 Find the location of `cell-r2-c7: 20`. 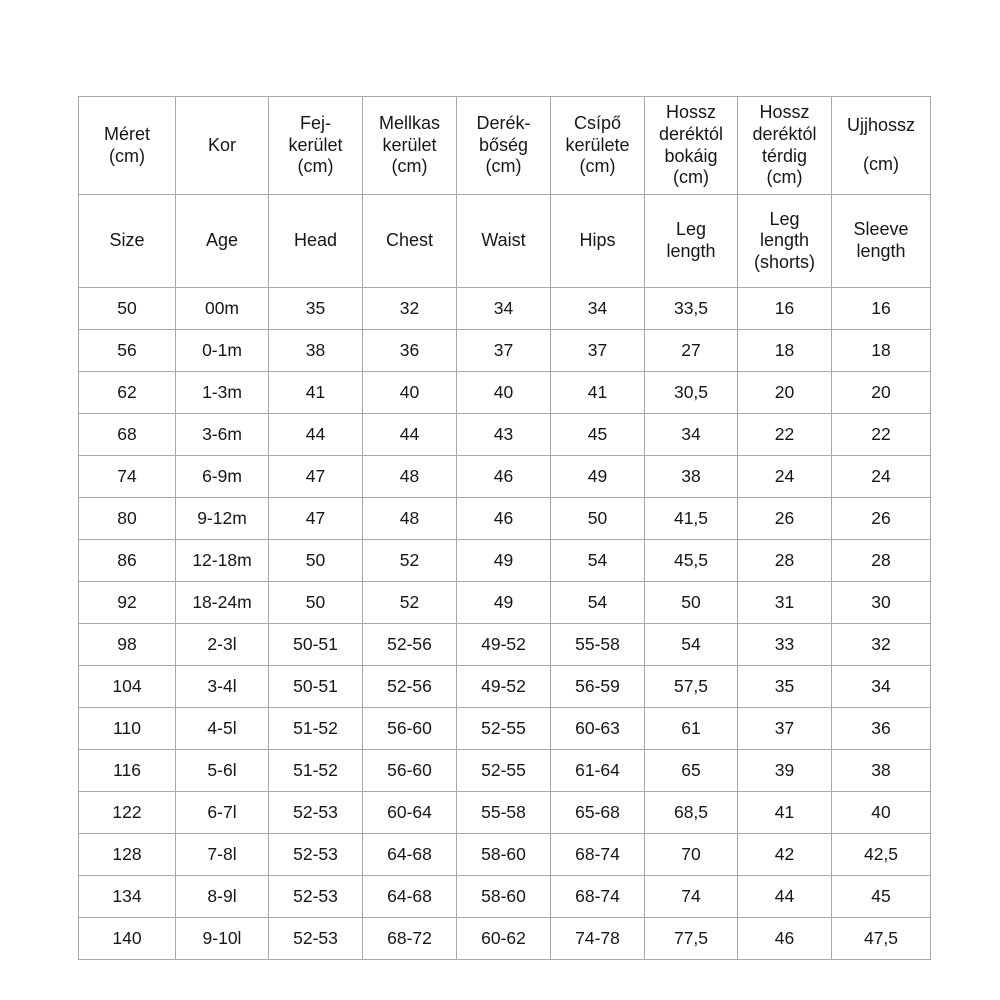

cell-r2-c7: 20 is located at coordinates (784, 392).